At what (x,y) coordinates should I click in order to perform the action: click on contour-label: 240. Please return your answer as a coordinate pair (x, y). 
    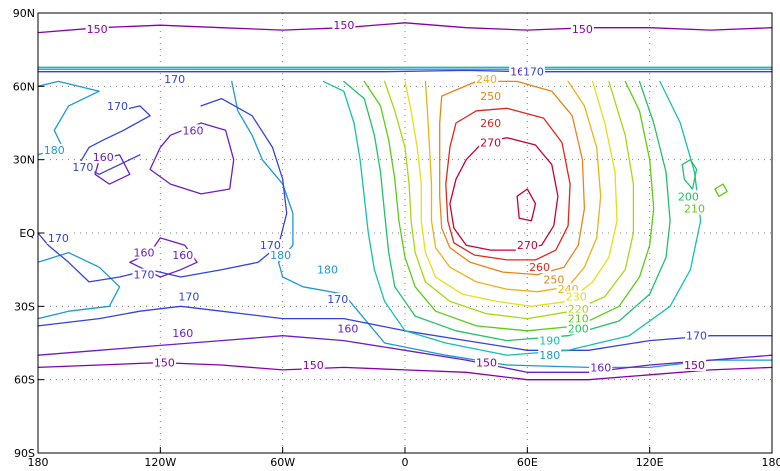
    Looking at the image, I should click on (486, 79).